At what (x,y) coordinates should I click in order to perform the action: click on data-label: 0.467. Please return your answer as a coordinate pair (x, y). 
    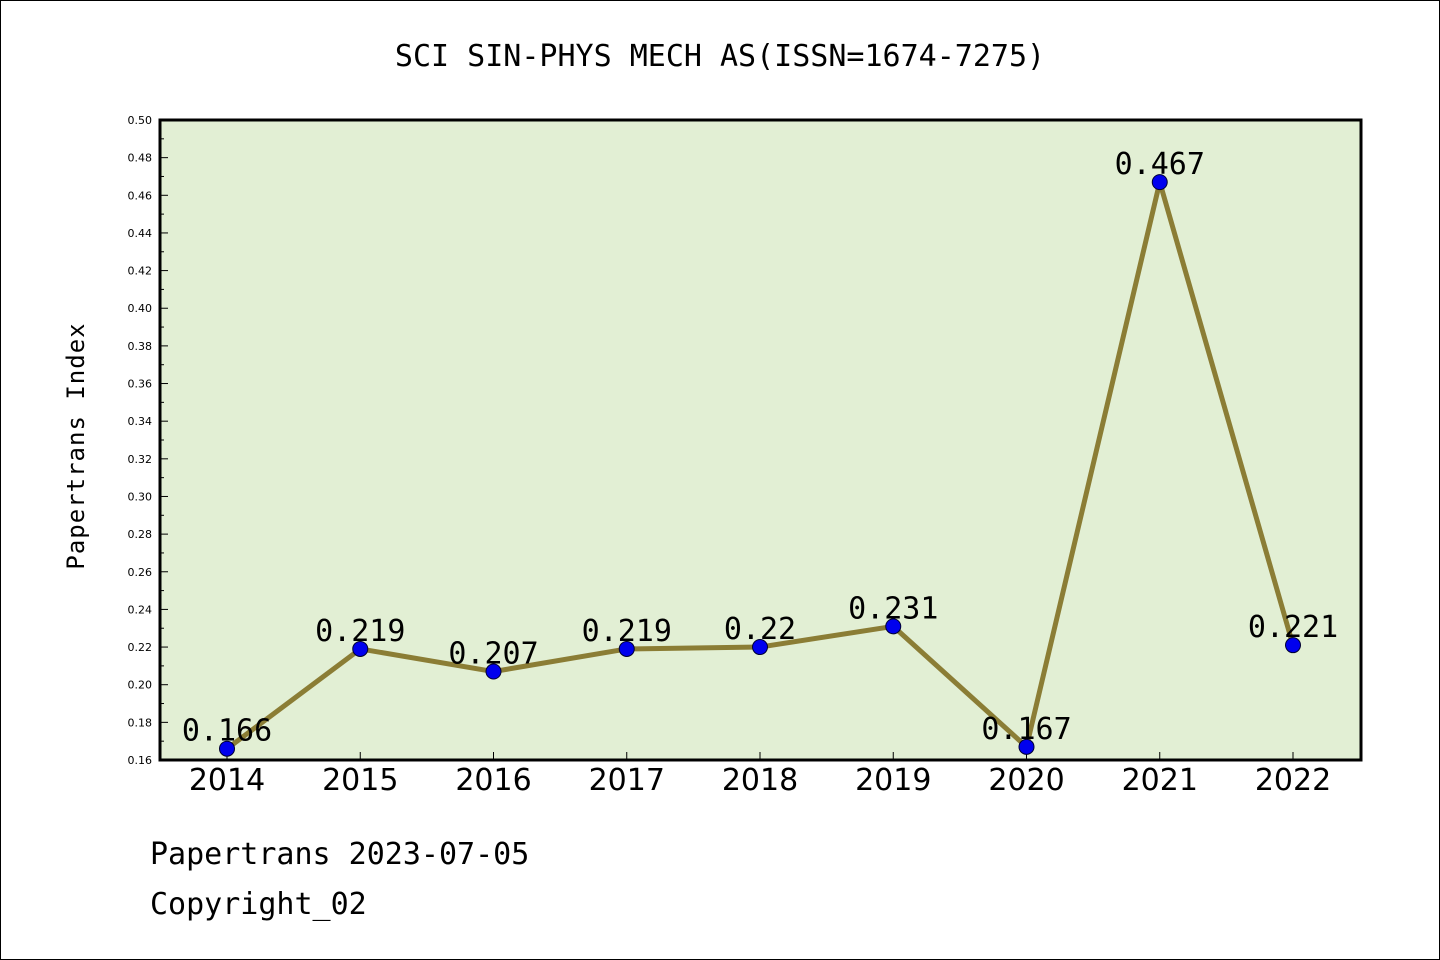
    Looking at the image, I should click on (1160, 164).